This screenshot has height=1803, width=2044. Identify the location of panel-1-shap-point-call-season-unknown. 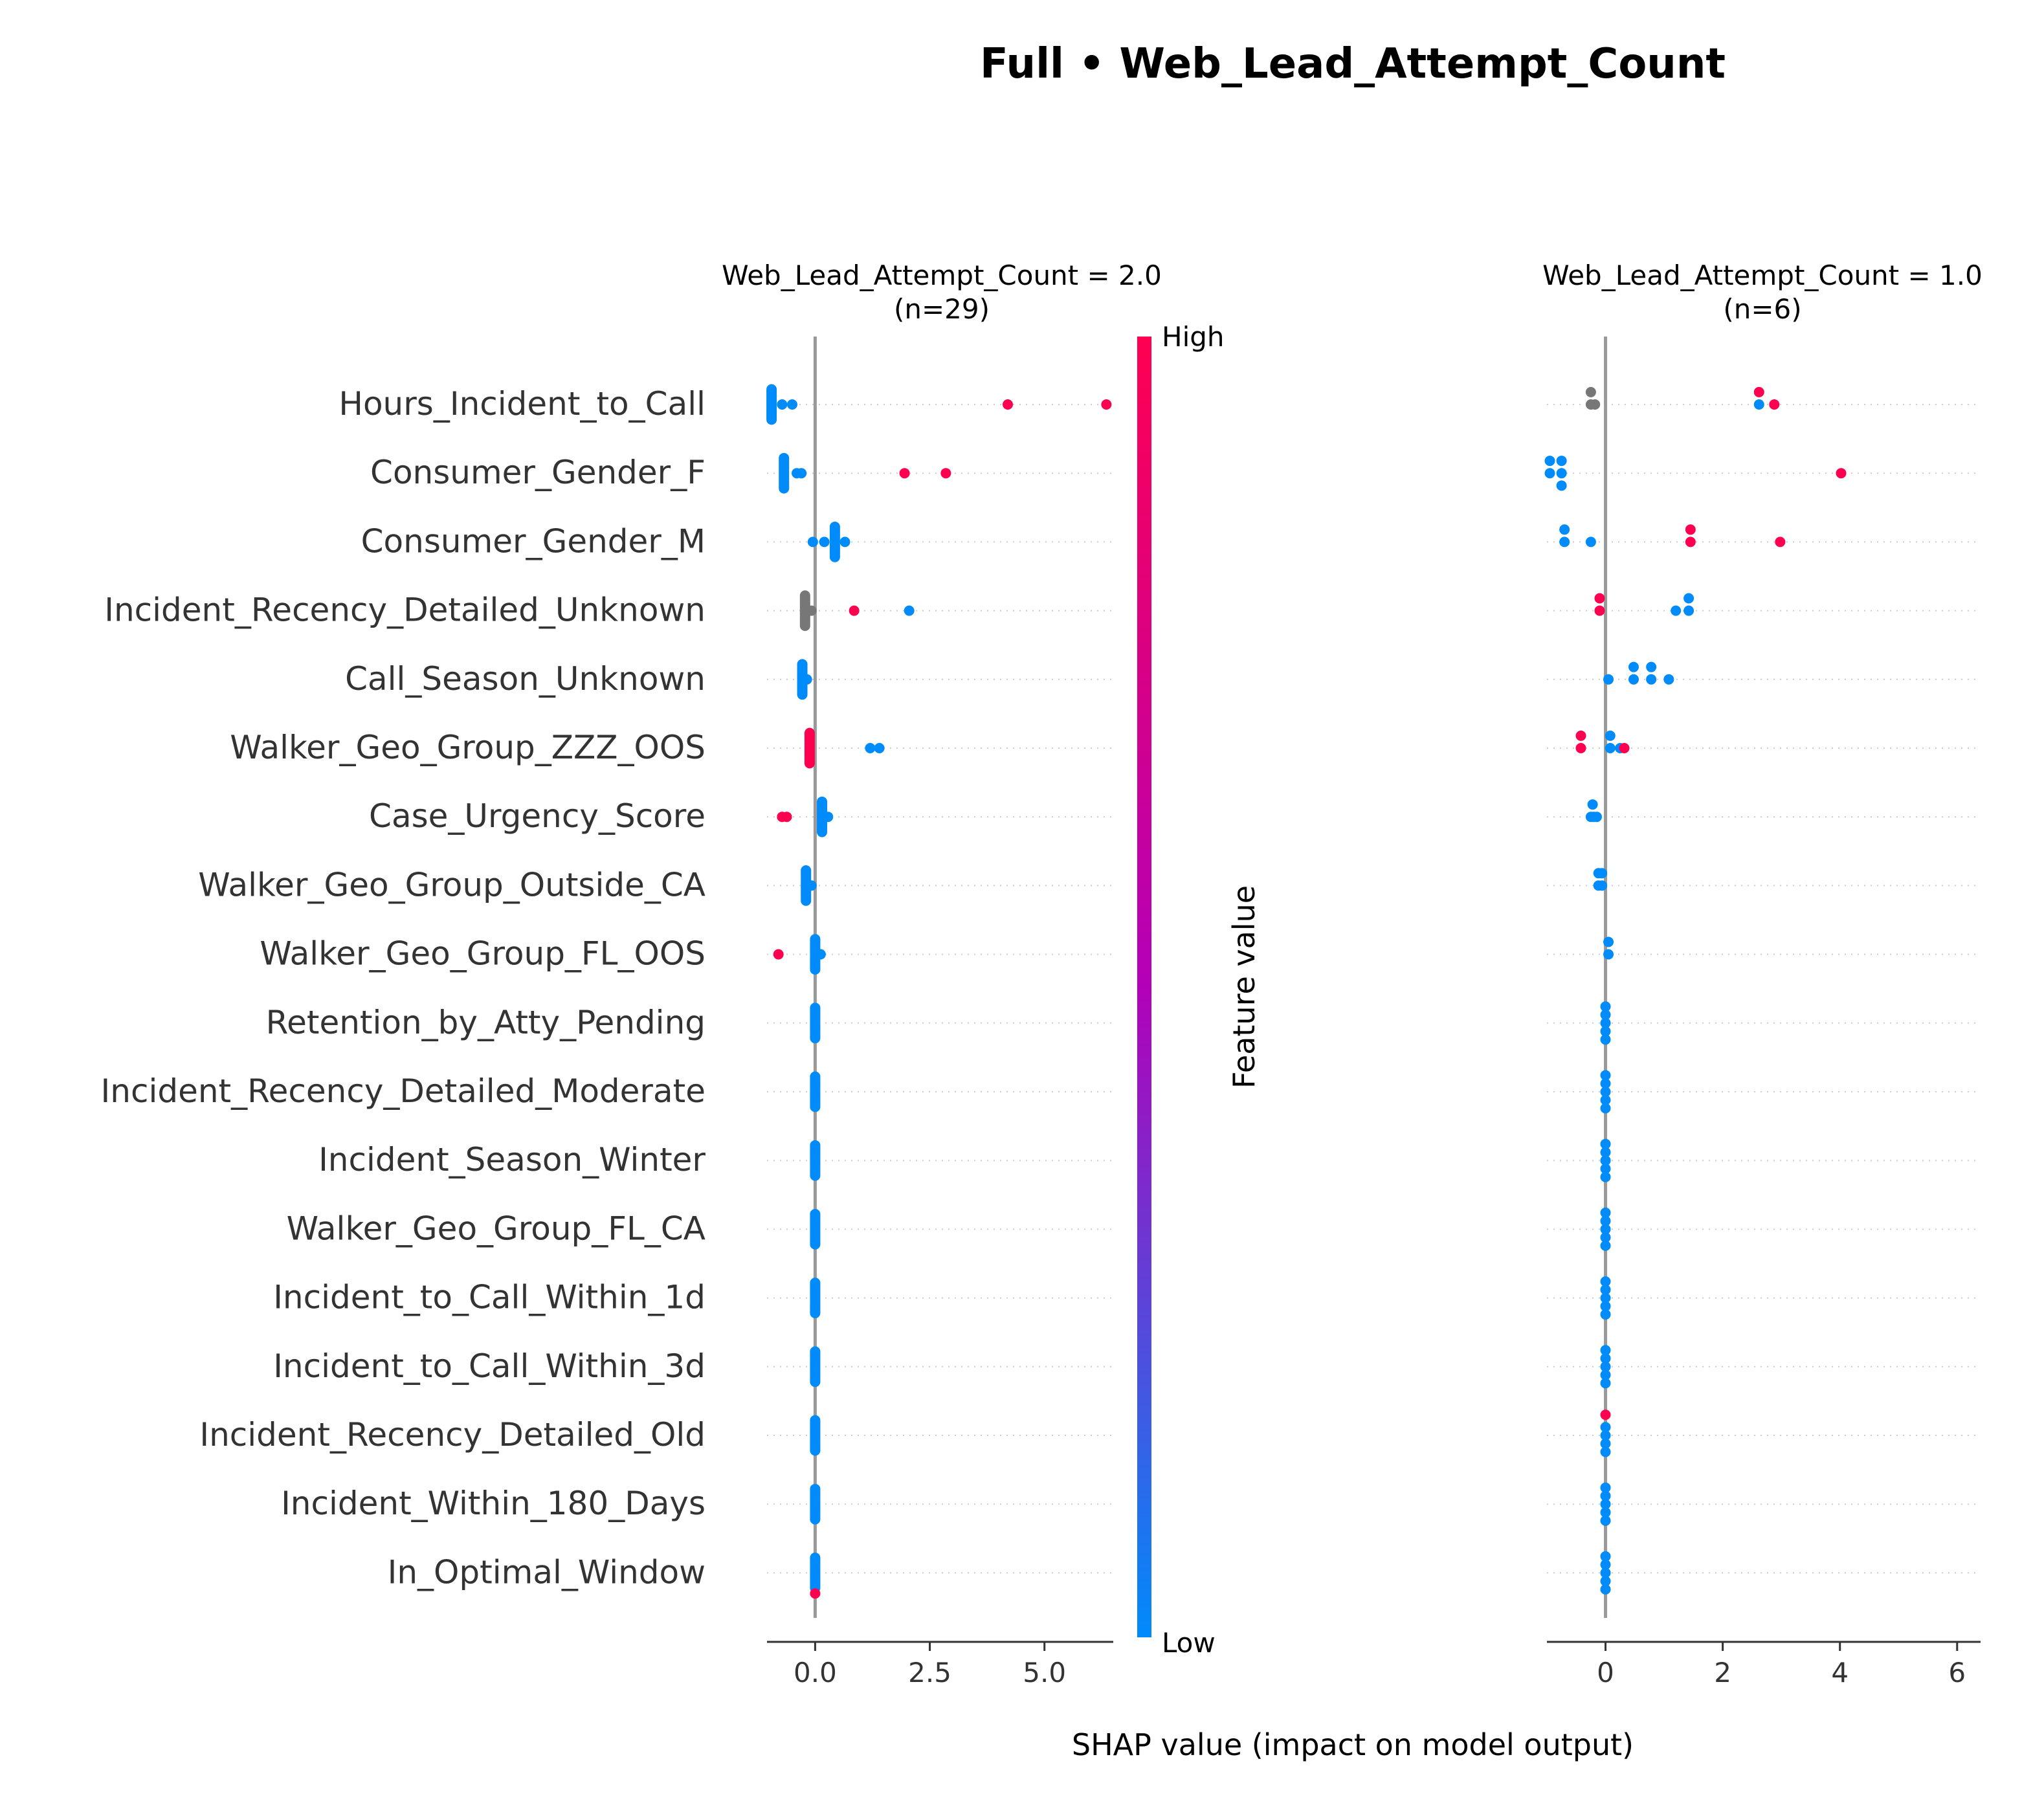
(806, 679).